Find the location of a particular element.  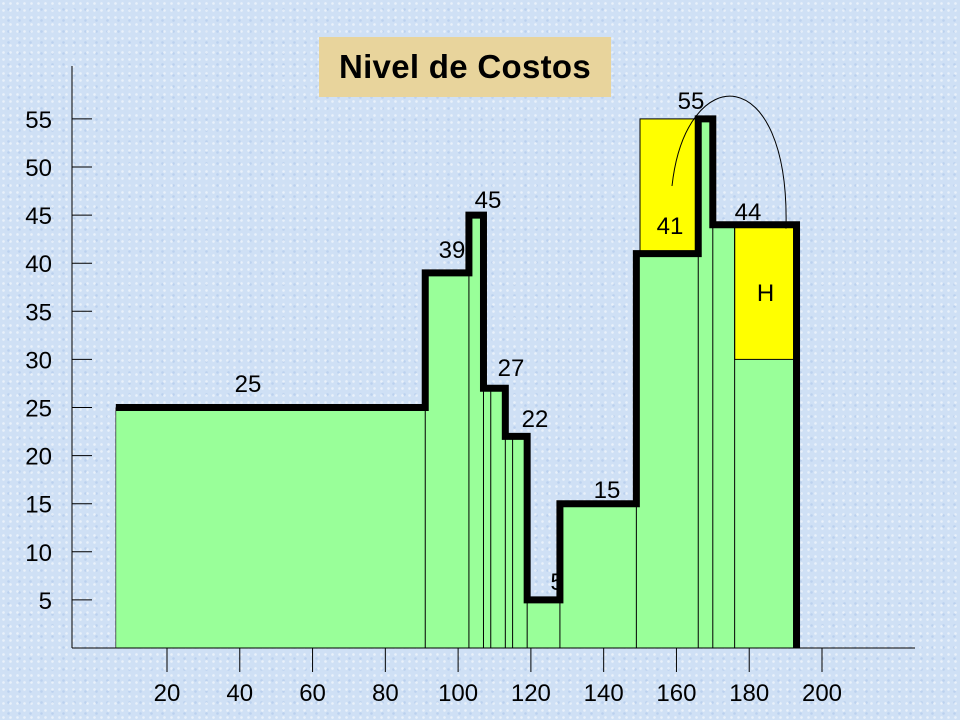

y-tick-label-30: 30 is located at coordinates (38, 360).